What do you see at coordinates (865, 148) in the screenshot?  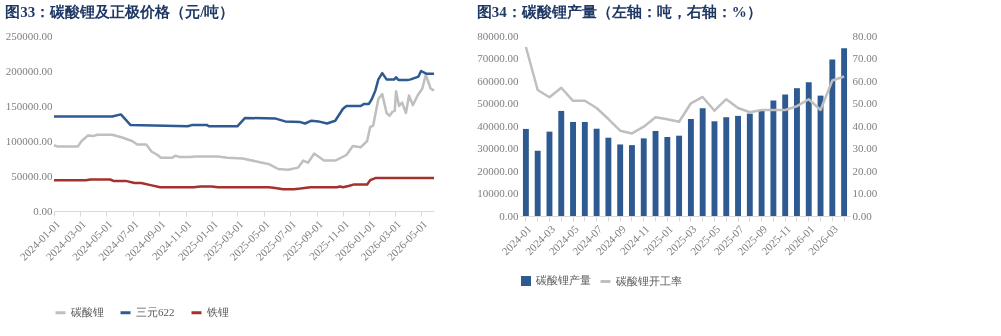 I see `y2-tick-label: 30.00` at bounding box center [865, 148].